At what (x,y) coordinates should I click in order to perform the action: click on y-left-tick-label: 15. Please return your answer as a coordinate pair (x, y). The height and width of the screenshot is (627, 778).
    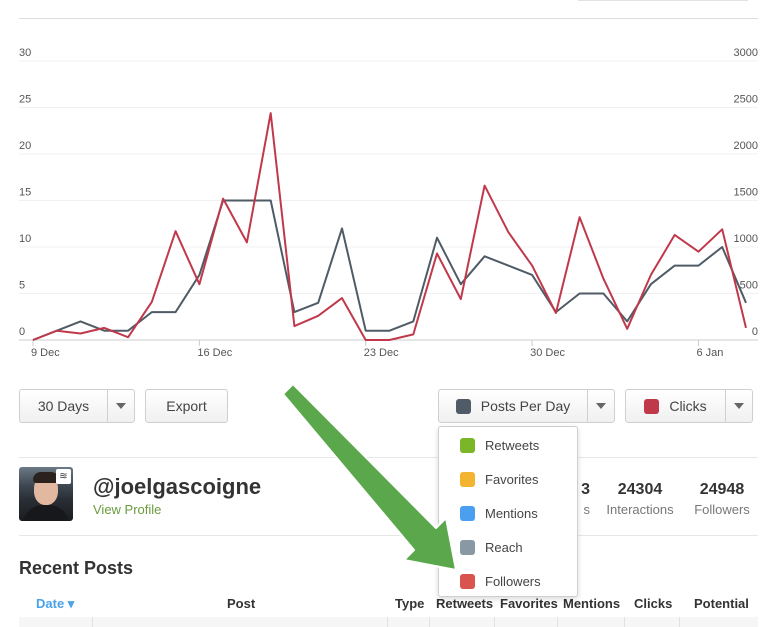
    Looking at the image, I should click on (25, 193).